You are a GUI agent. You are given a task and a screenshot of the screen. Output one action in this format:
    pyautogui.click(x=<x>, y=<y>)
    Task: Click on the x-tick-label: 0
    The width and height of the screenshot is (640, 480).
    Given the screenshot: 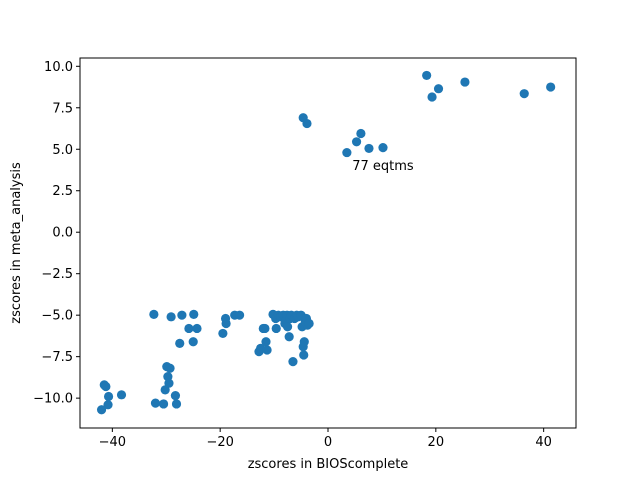 What is the action you would take?
    pyautogui.click(x=328, y=442)
    